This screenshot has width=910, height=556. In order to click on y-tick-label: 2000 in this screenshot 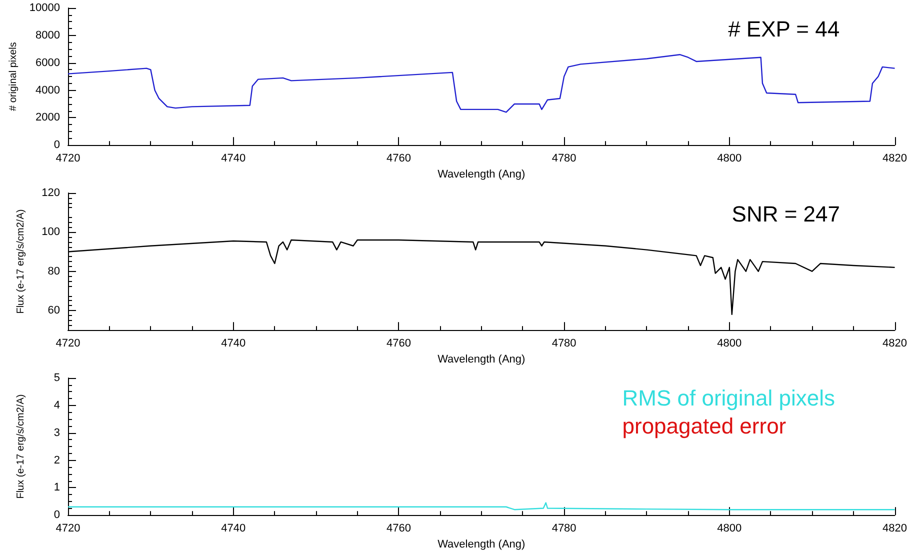, I will do `click(48, 118)`.